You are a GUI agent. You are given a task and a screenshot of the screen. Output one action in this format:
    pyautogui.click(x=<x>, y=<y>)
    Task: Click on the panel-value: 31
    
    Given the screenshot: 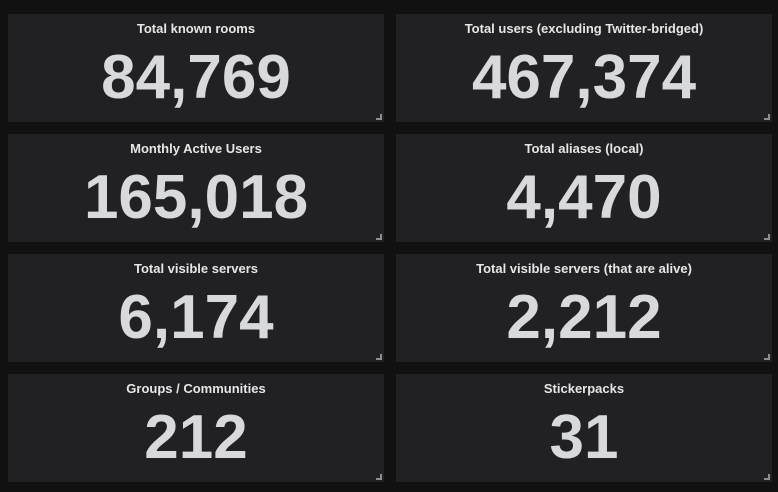 What is the action you would take?
    pyautogui.click(x=584, y=437)
    